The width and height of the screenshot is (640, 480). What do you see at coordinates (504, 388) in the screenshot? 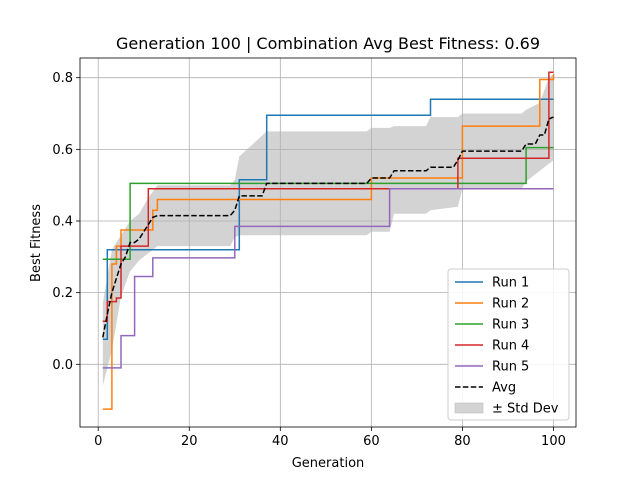
I see `legend-label-avg: Avg` at bounding box center [504, 388].